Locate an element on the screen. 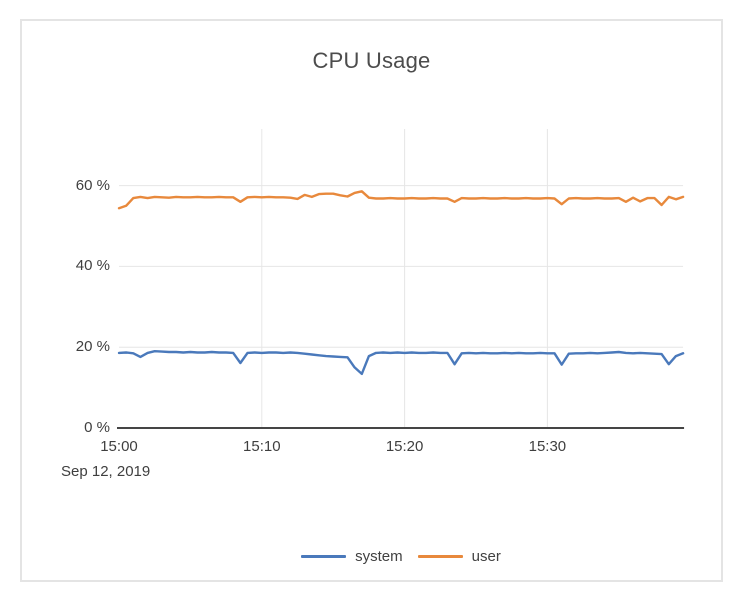 The width and height of the screenshot is (739, 597). x-tick-label: 15:20 is located at coordinates (404, 446).